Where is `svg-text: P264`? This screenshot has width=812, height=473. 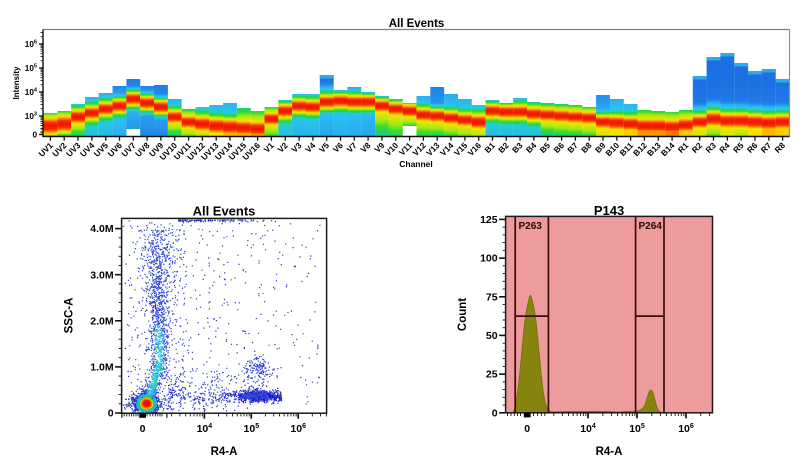 svg-text: P264 is located at coordinates (651, 226).